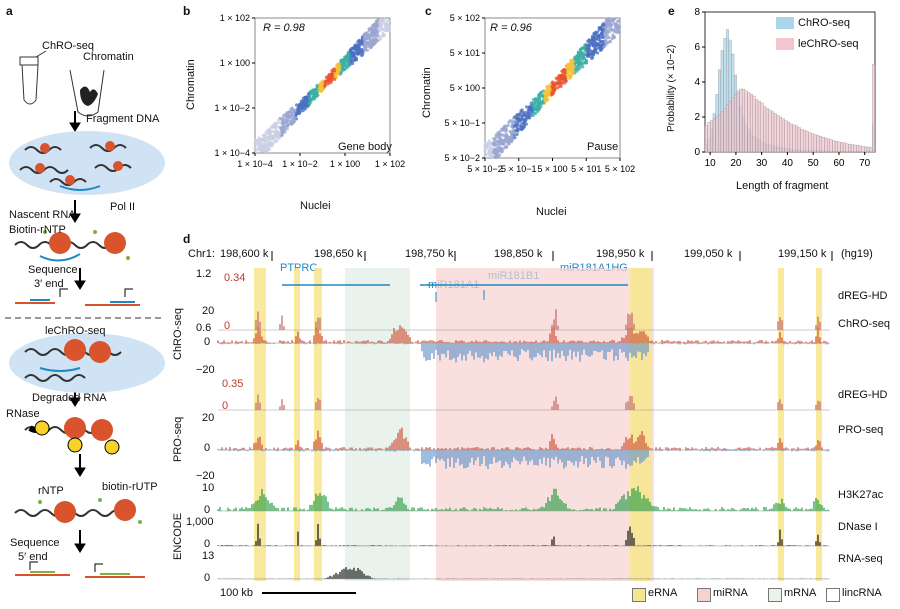 This screenshot has height=609, width=900. What do you see at coordinates (200, 522) in the screenshot?
I see `tick-dnase-1000: 1,000` at bounding box center [200, 522].